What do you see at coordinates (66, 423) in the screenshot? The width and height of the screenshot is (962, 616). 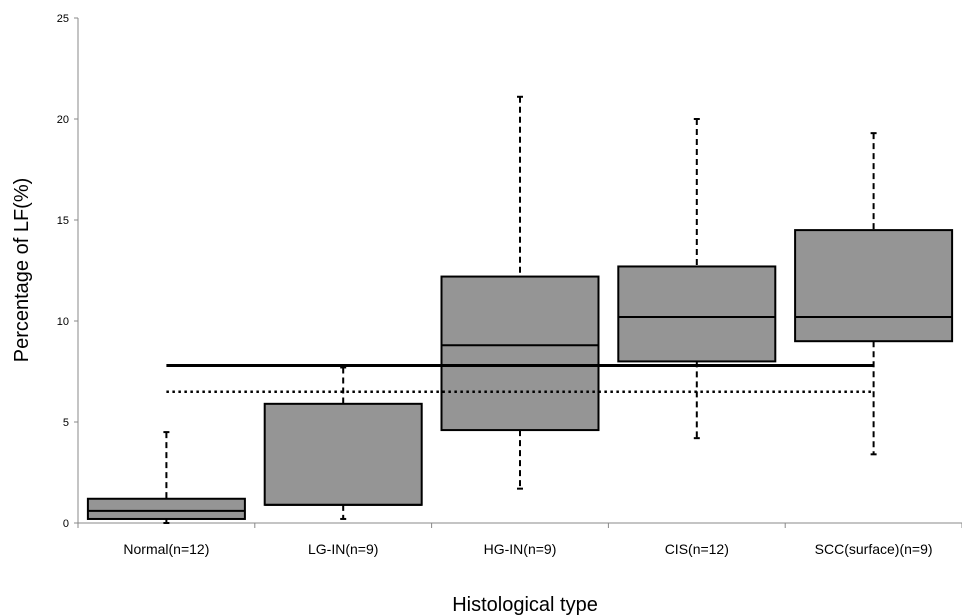 I see `y-tick-label: 5` at bounding box center [66, 423].